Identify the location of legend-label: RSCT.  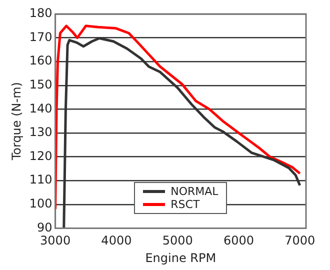
(185, 205).